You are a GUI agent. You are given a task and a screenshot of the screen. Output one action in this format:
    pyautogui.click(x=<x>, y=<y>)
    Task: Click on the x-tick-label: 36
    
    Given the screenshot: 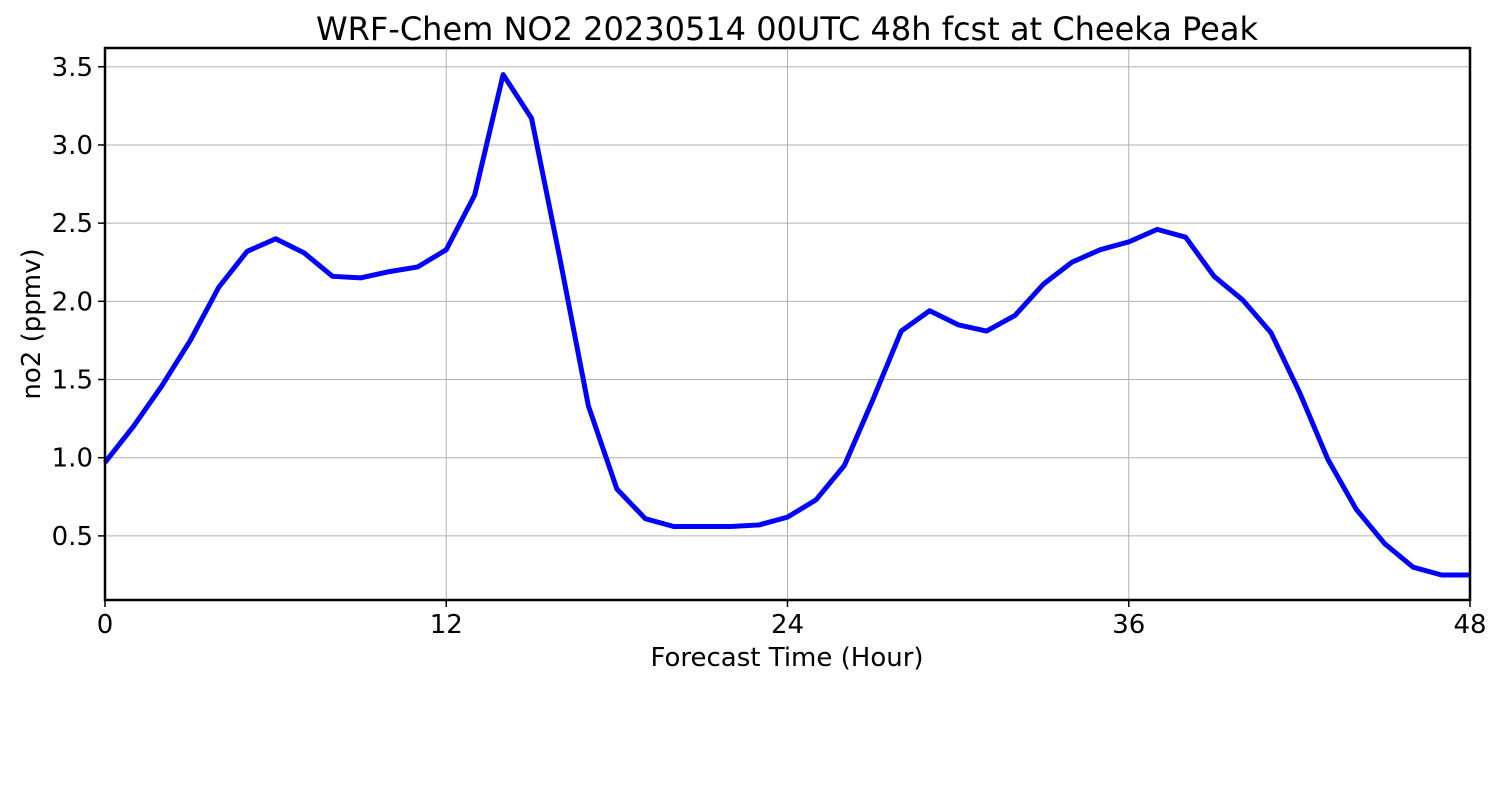 What is the action you would take?
    pyautogui.click(x=1128, y=625)
    